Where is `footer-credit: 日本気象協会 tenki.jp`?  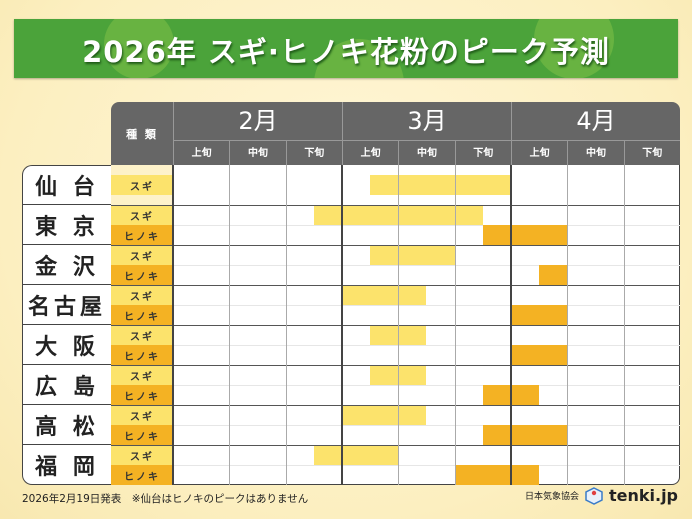
footer-credit: 日本気象協会 tenki.jp is located at coordinates (601, 495).